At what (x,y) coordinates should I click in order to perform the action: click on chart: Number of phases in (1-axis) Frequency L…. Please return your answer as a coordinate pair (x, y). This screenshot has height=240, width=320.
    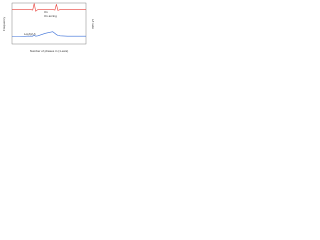
    Looking at the image, I should click on (48, 27).